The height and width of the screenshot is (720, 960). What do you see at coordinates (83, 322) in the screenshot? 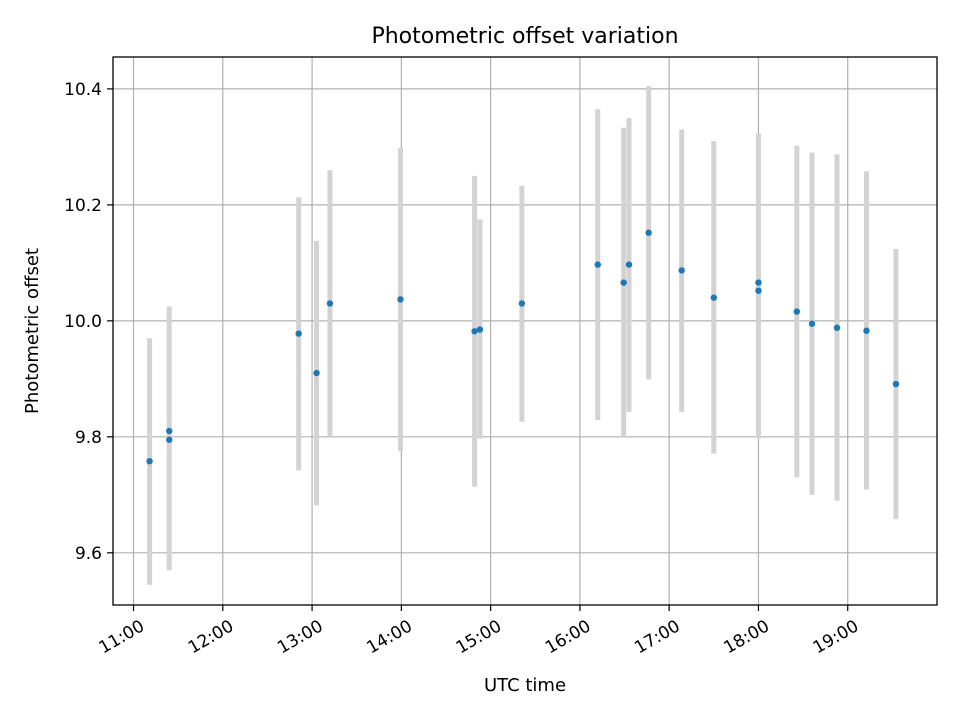
I see `y-tick-label: 10.0` at bounding box center [83, 322].